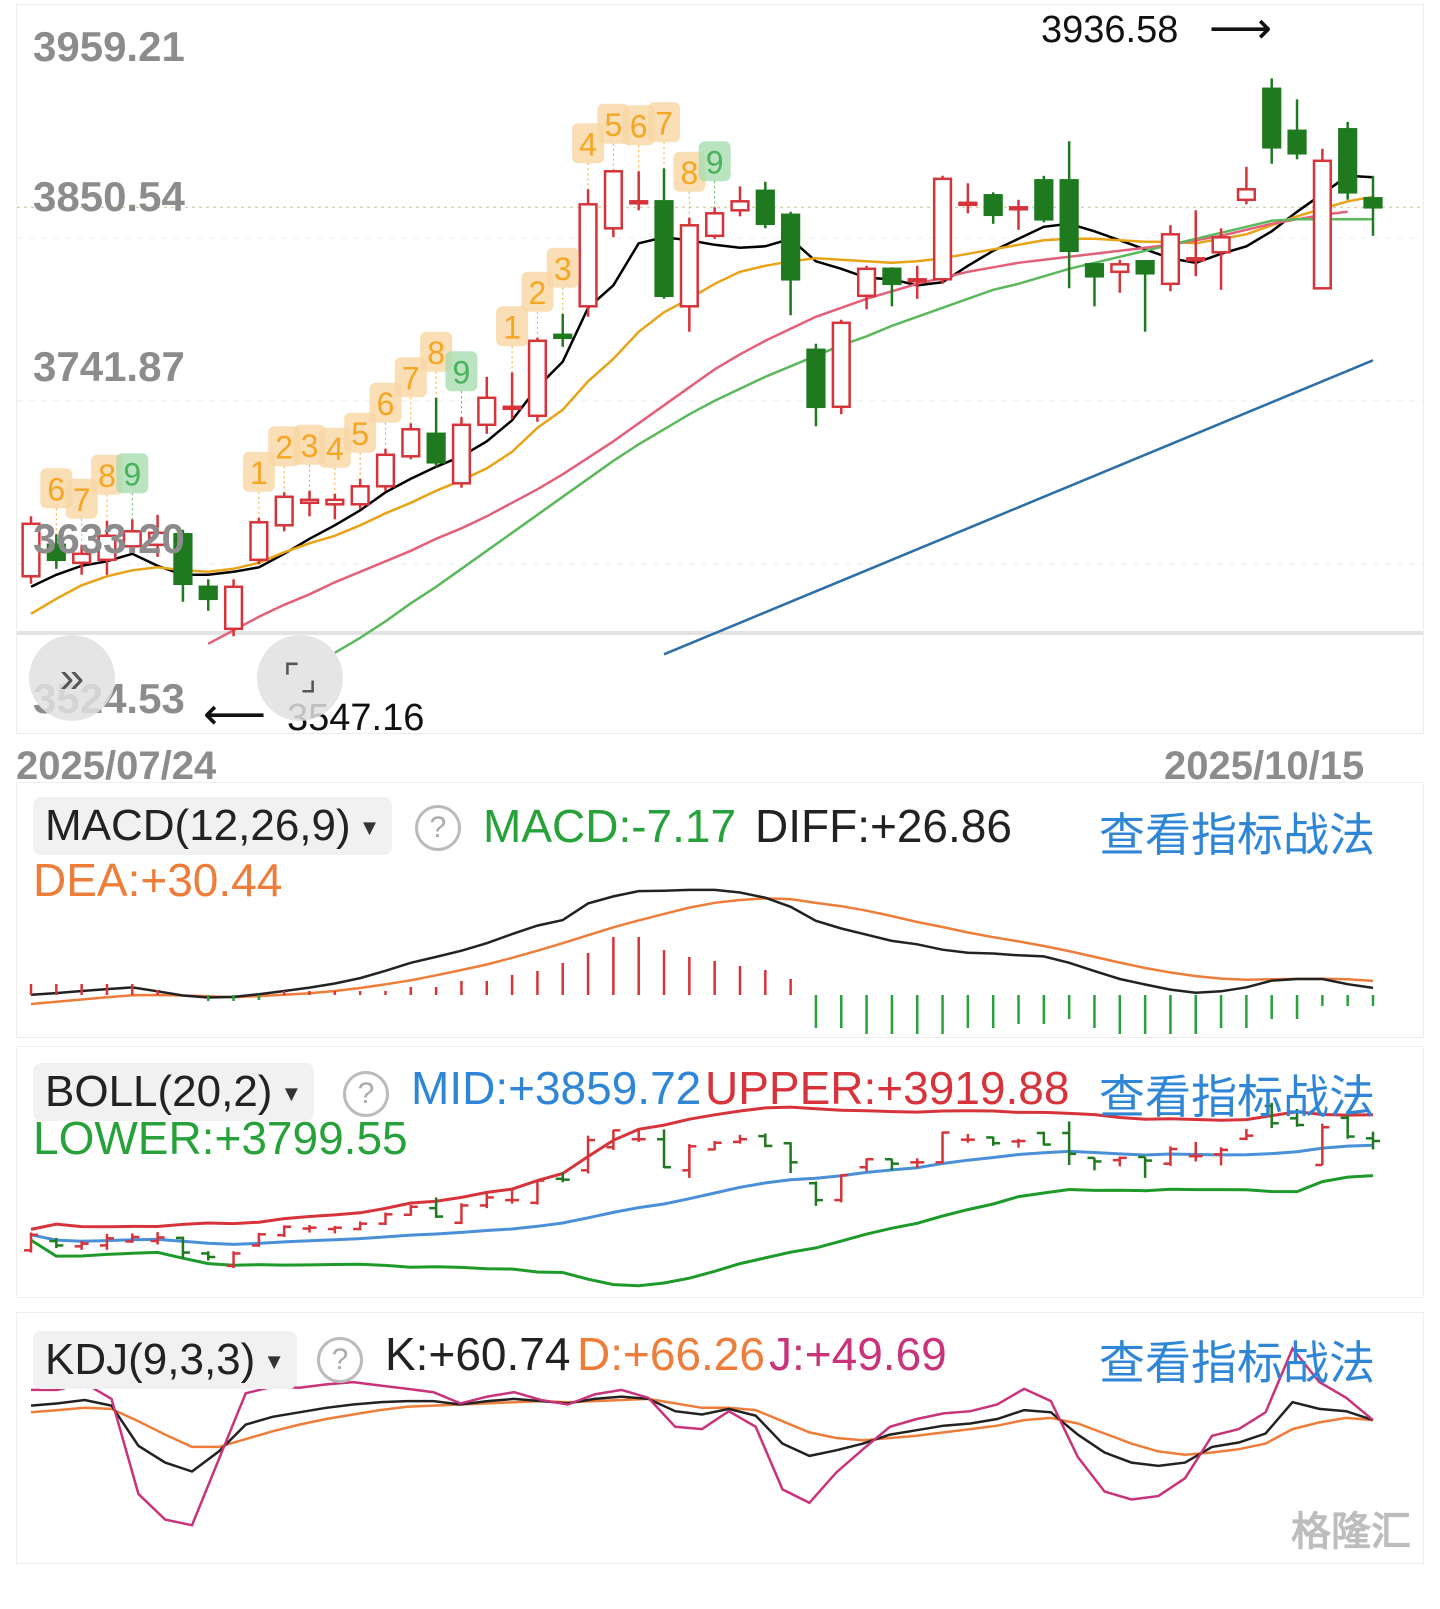 The width and height of the screenshot is (1440, 1609). What do you see at coordinates (159, 1091) in the screenshot?
I see `boll-indicator-name: BOLL(20,2)` at bounding box center [159, 1091].